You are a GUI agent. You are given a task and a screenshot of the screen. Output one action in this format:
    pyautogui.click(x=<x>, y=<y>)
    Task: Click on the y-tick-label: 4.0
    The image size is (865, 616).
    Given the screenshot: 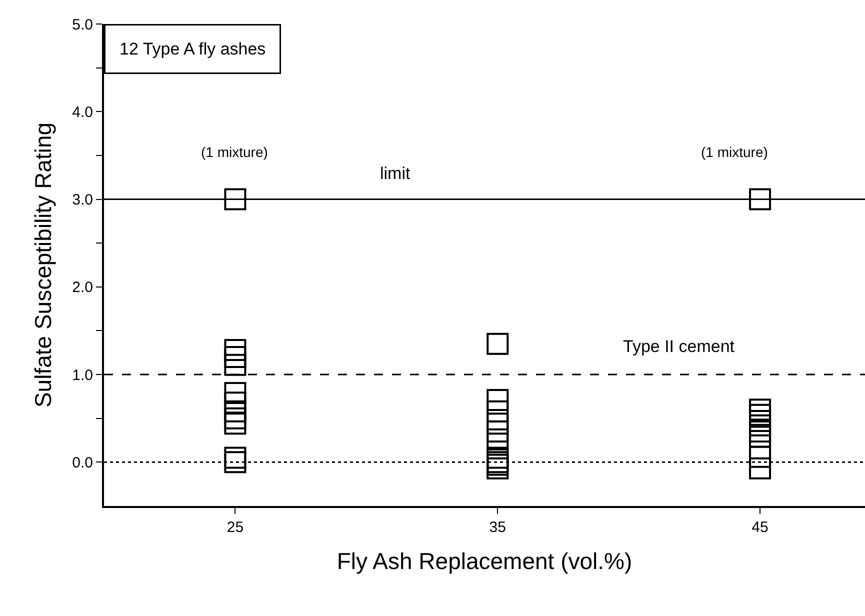 What is the action you would take?
    pyautogui.click(x=82, y=112)
    